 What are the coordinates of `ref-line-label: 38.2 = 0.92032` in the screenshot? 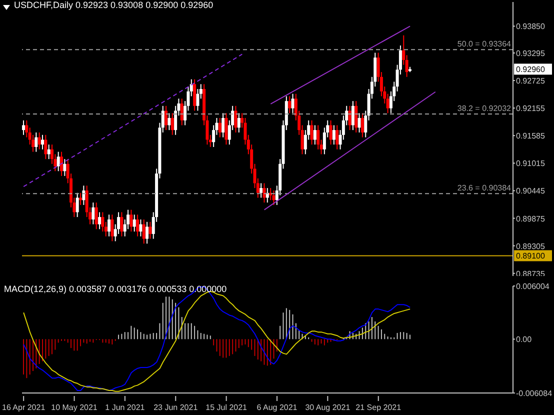 It's located at (484, 109).